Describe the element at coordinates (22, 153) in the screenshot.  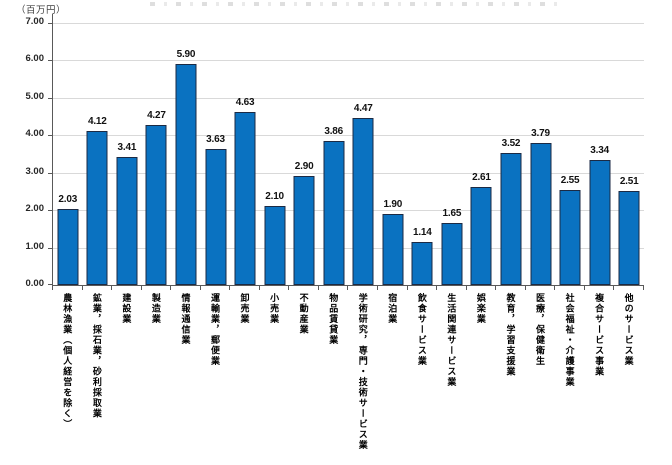
I see `y-axis-tick-labels: 0.00 1.00 2.00 3.00 4.00 5.00 6.00 7.00` at that location.